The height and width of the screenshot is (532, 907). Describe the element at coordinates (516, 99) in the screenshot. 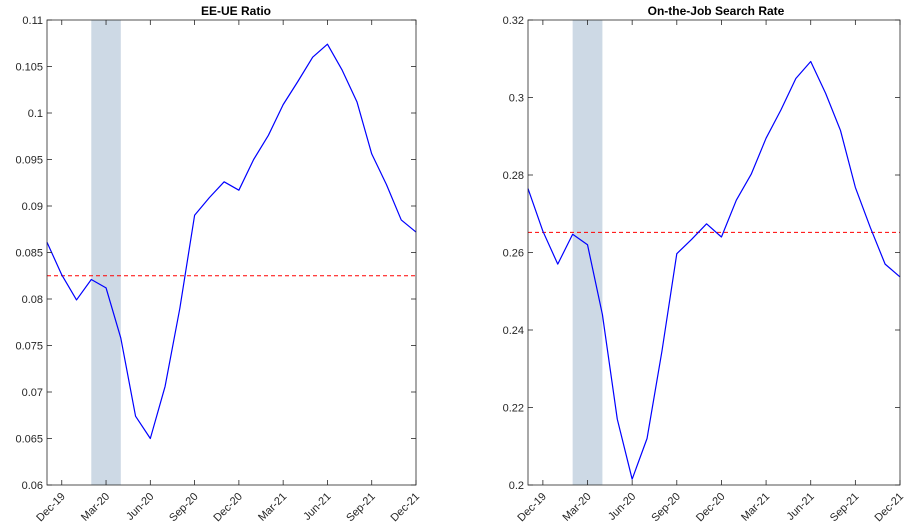

I see `y-tick-label: 0.3` at that location.